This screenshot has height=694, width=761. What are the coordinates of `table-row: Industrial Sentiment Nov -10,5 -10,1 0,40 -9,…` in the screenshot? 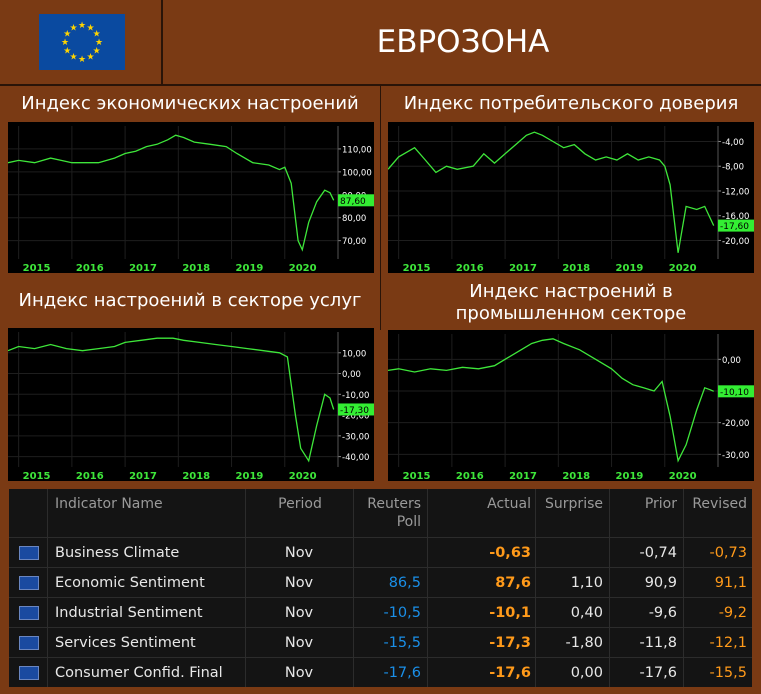 It's located at (380, 612).